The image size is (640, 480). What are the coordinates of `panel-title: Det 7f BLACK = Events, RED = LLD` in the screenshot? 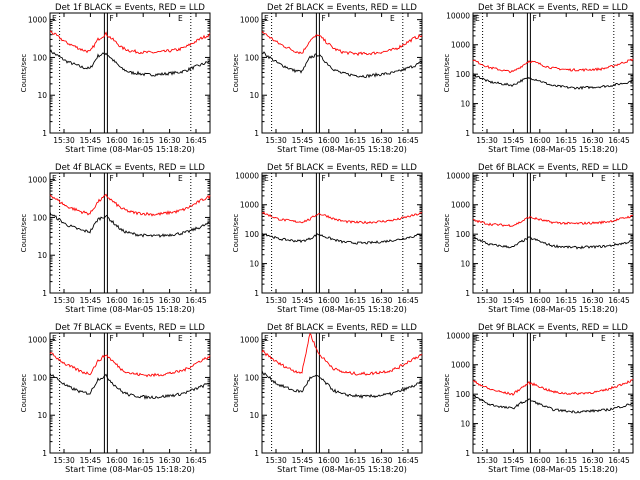 It's located at (130, 328).